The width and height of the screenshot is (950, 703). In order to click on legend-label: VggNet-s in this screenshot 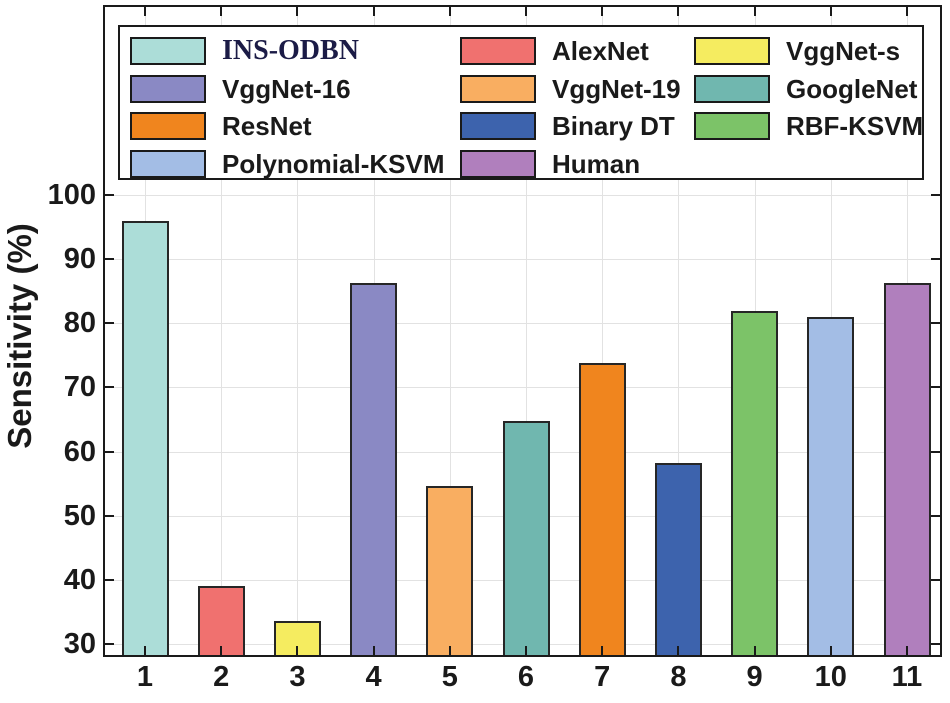, I will do `click(843, 51)`.